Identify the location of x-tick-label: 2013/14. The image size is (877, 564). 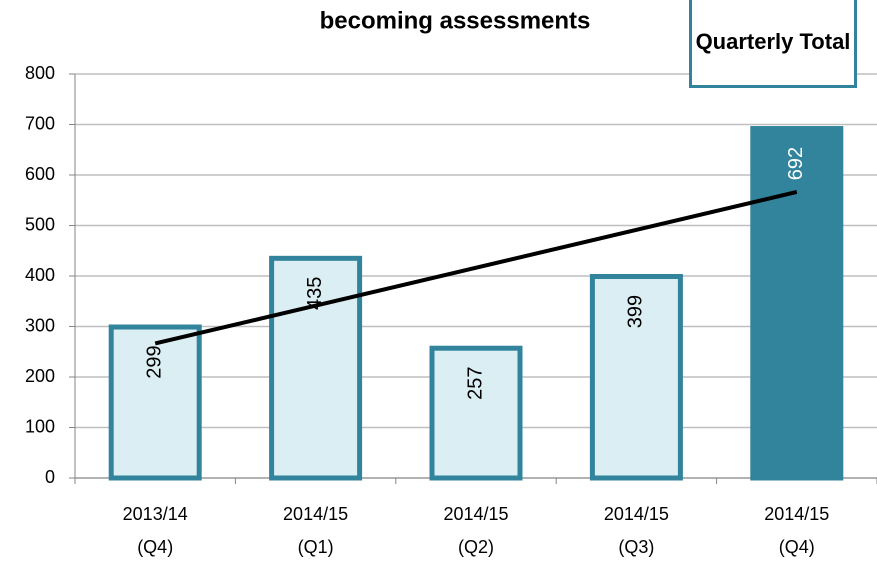
(155, 514).